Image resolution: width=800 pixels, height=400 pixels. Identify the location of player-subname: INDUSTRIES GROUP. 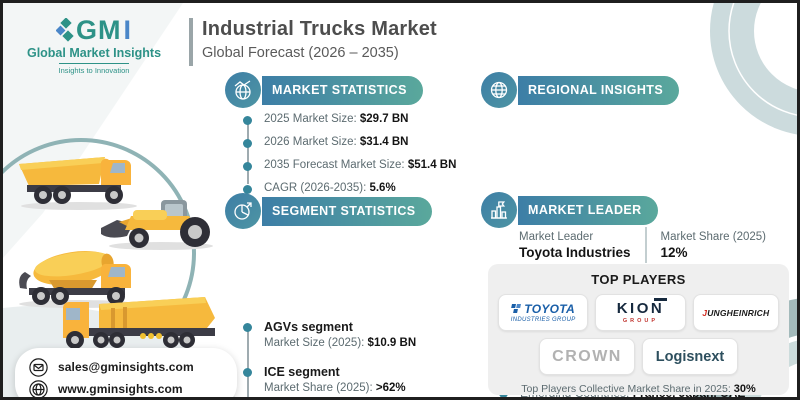
(543, 320).